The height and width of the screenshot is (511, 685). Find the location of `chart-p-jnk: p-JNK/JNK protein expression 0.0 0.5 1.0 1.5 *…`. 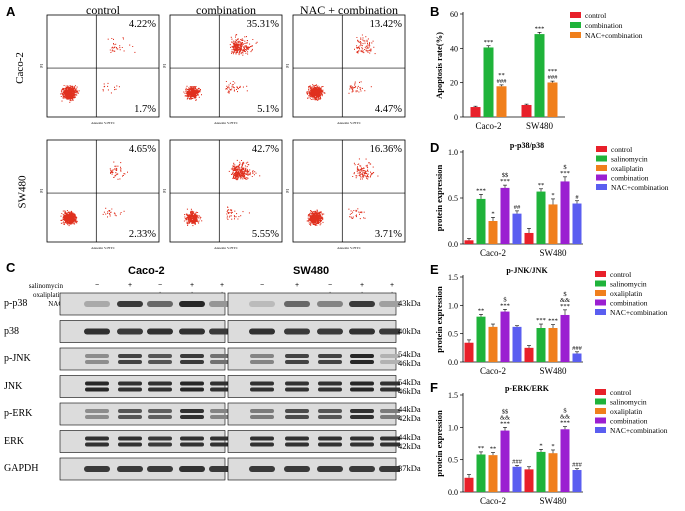

chart-p-jnk: p-JNK/JNK protein expression 0.0 0.5 1.0 1.5 *… is located at coordinates (551, 321).